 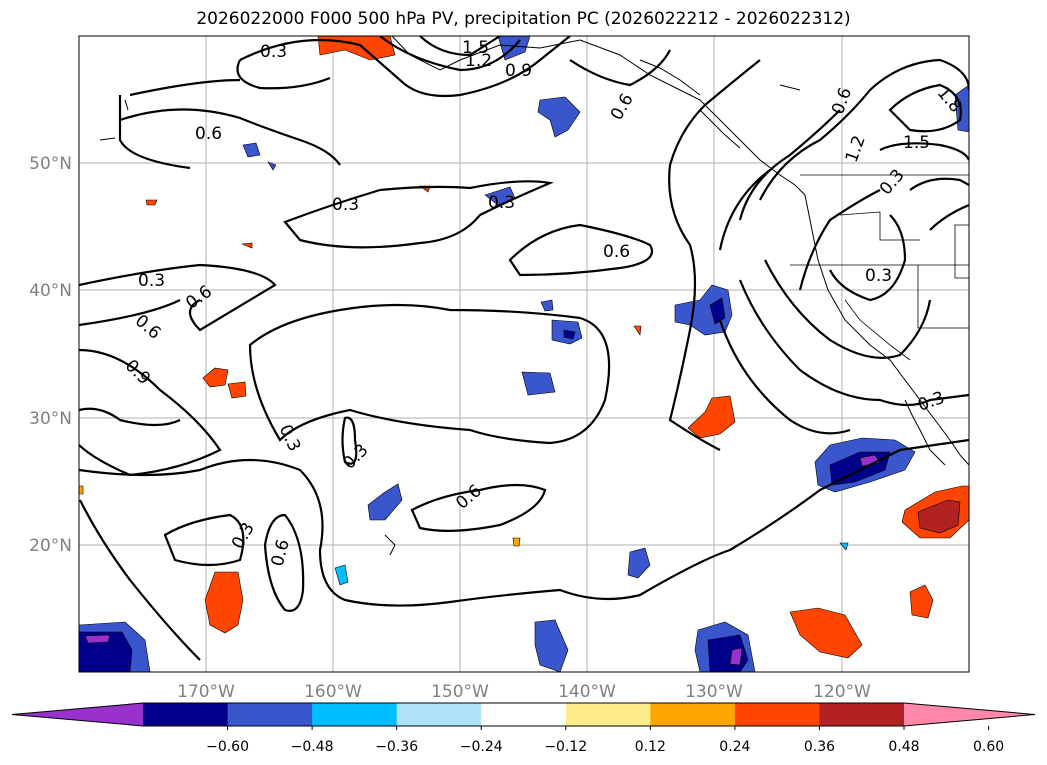 What do you see at coordinates (206, 692) in the screenshot?
I see `lon-label-170w: 170°W` at bounding box center [206, 692].